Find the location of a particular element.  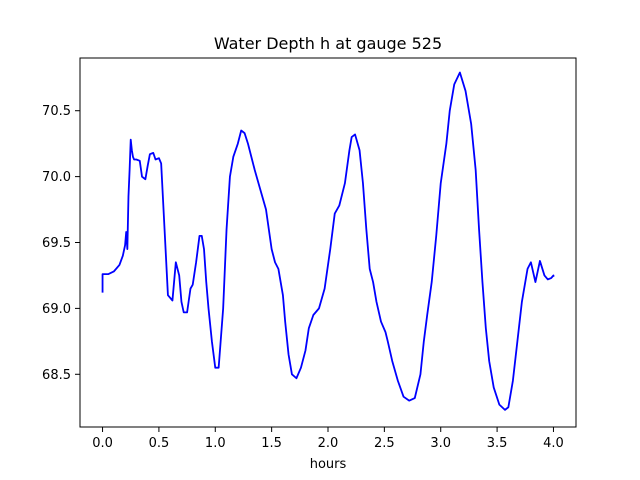

x-axis: 0.0 0.5 1.0 1.5 2.0 2.5 3.0 3.5 4.0 is located at coordinates (328, 439).